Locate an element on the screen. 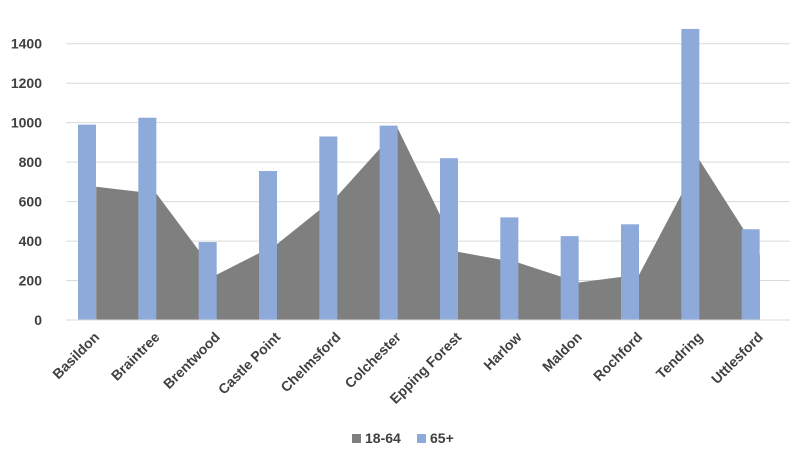  y-tick-label: 200 is located at coordinates (31, 281).